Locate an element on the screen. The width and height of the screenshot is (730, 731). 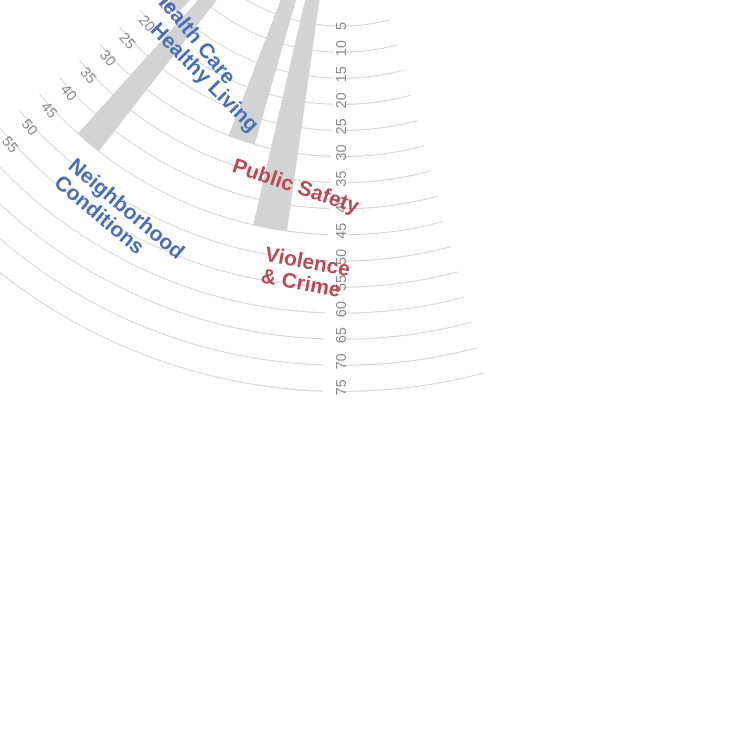
tick-label: 10 is located at coordinates (342, 48).